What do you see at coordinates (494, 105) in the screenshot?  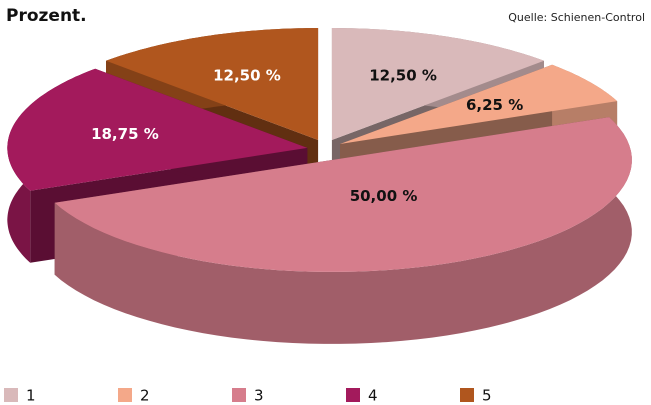 I see `data-label: 6,25 %` at bounding box center [494, 105].